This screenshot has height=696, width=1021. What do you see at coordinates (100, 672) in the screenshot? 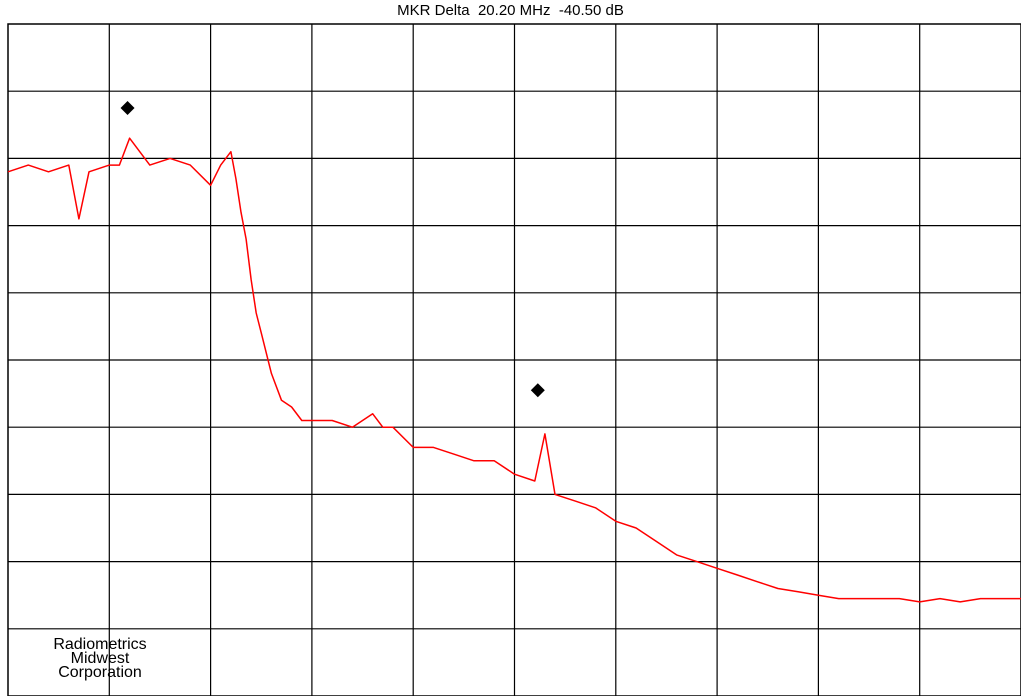
I see `watermark-line-3: Corporation` at bounding box center [100, 672].